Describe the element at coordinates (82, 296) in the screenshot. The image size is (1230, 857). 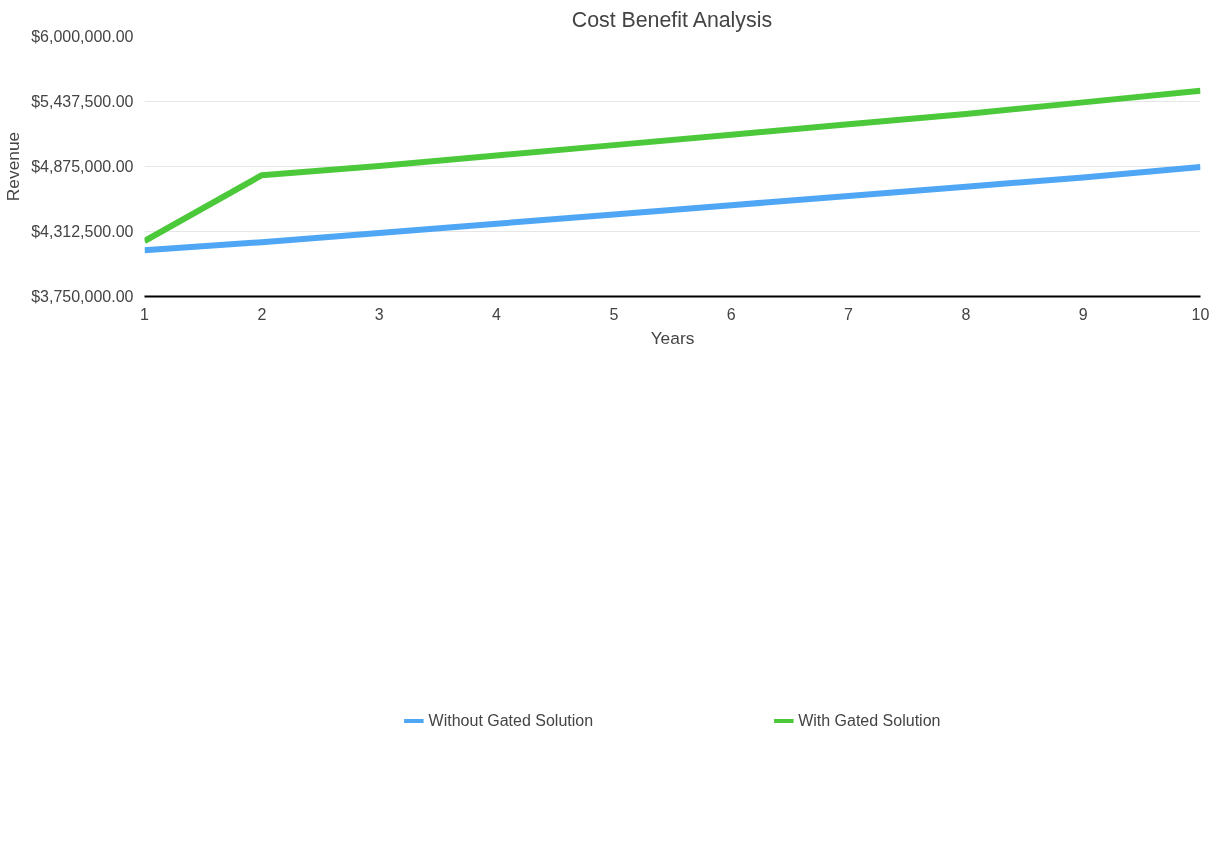
I see `y-tick-label: $3,750,000.00` at that location.